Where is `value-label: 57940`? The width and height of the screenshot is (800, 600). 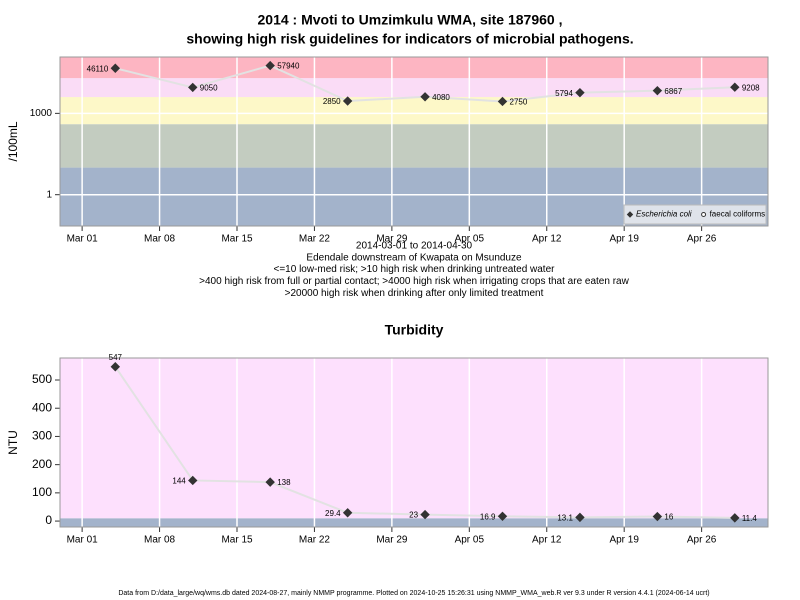
value-label: 57940 is located at coordinates (288, 66).